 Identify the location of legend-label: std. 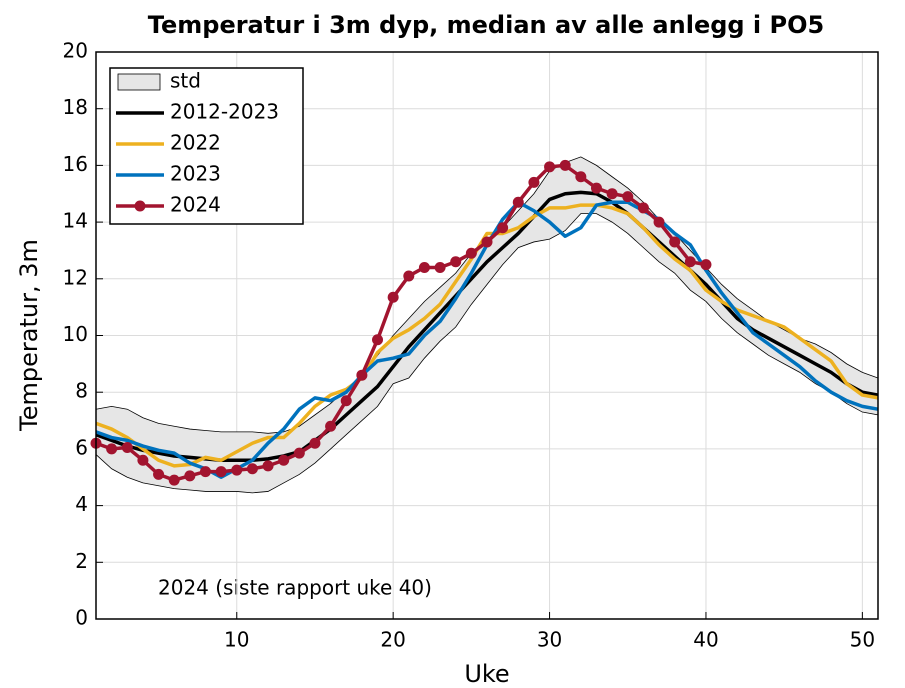
(185, 81).